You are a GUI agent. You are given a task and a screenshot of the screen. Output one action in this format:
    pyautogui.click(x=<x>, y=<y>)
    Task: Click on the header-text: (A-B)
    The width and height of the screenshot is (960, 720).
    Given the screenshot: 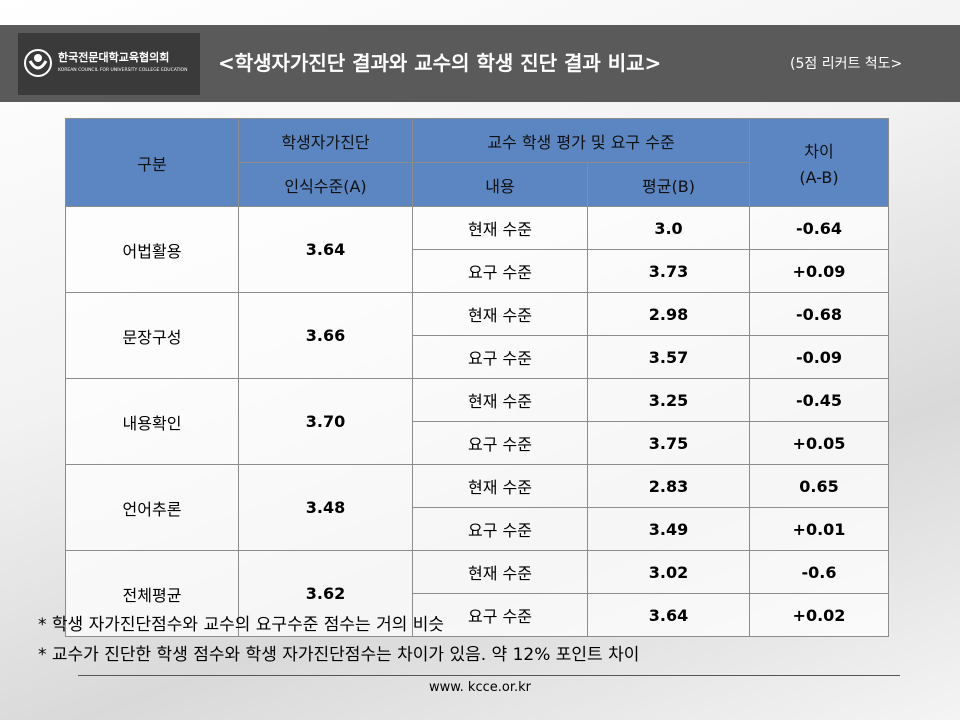 What is the action you would take?
    pyautogui.click(x=819, y=177)
    